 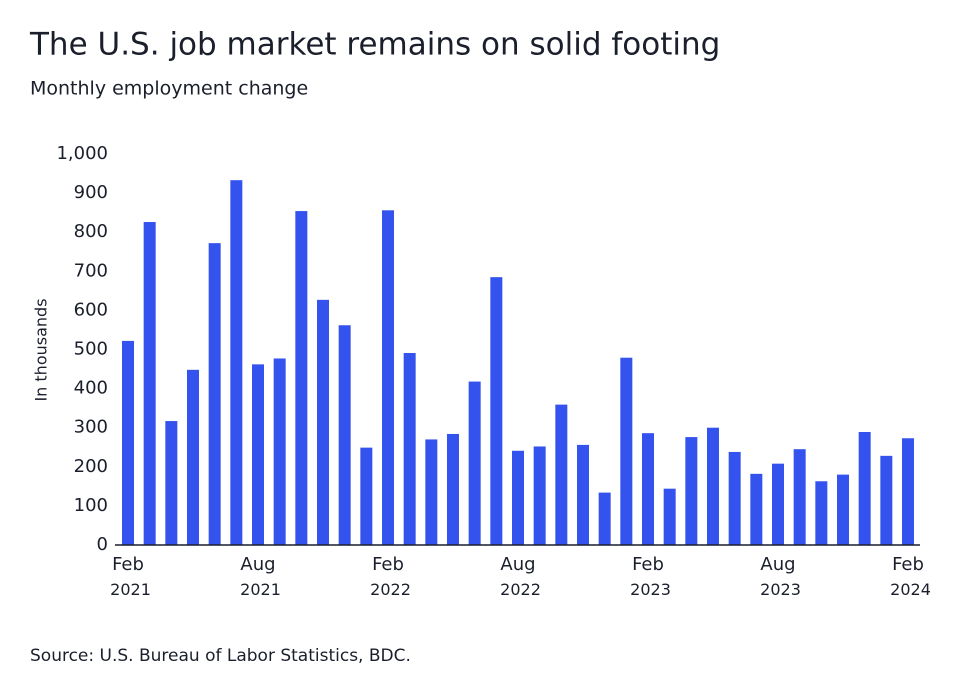 What do you see at coordinates (91, 192) in the screenshot?
I see `y-tick-label: 900` at bounding box center [91, 192].